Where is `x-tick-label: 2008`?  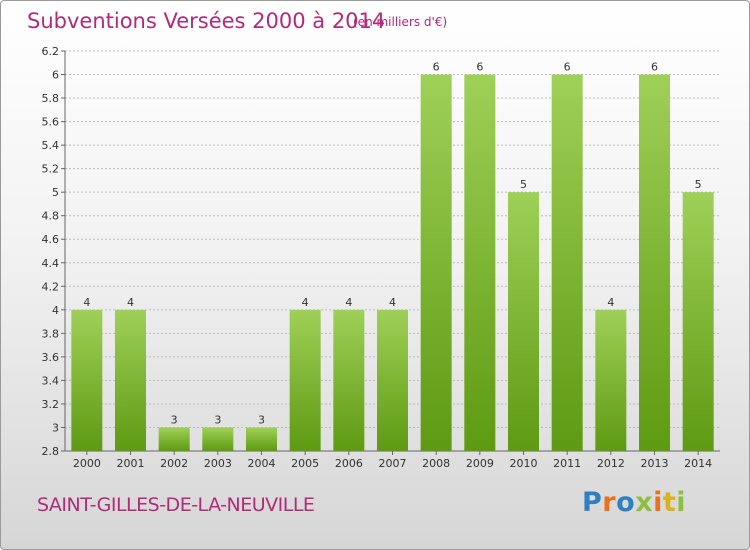 x-tick-label: 2008 is located at coordinates (436, 463).